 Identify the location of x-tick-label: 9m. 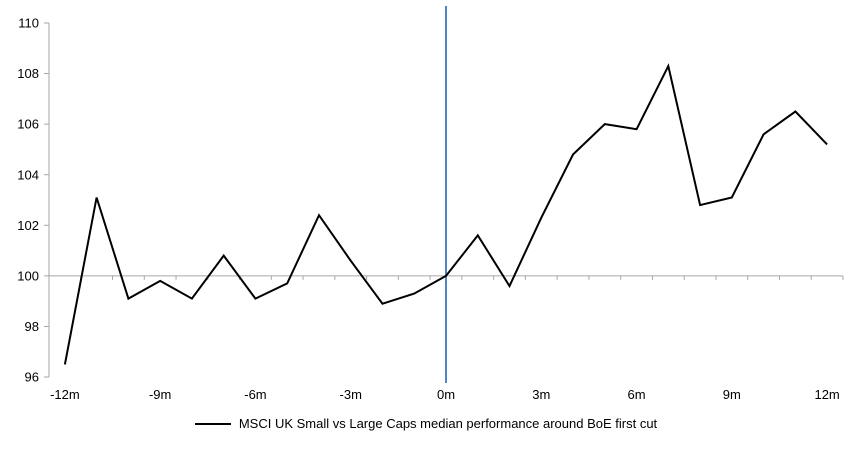
(732, 394).